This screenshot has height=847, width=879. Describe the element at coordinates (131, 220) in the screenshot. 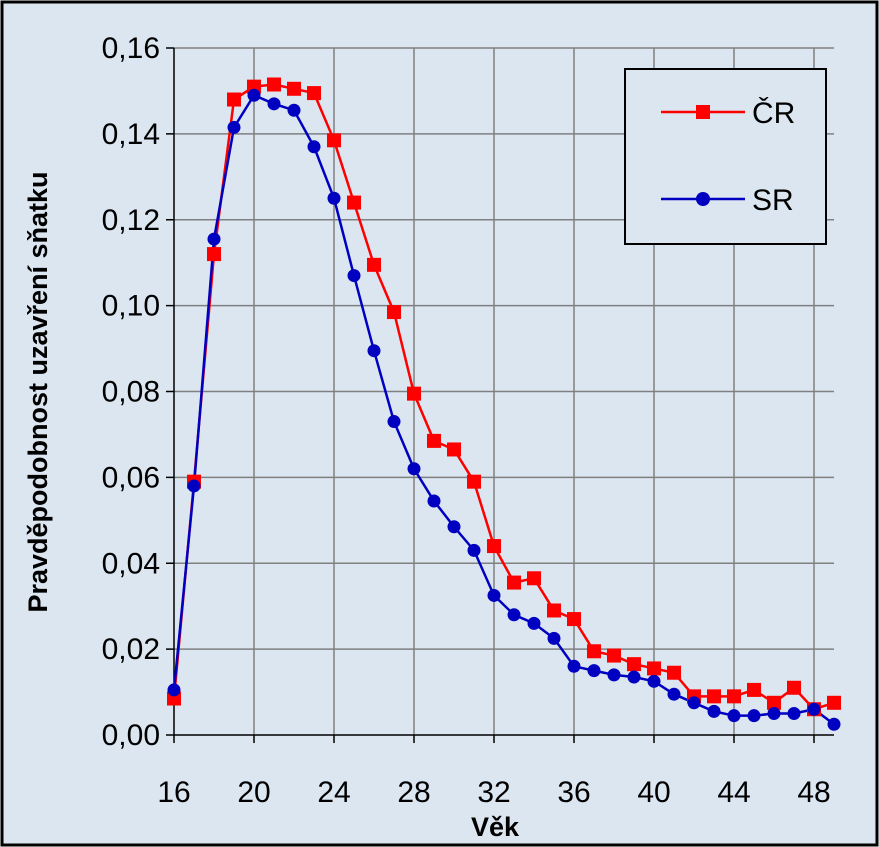

I see `y-tick-label: 0,12` at that location.